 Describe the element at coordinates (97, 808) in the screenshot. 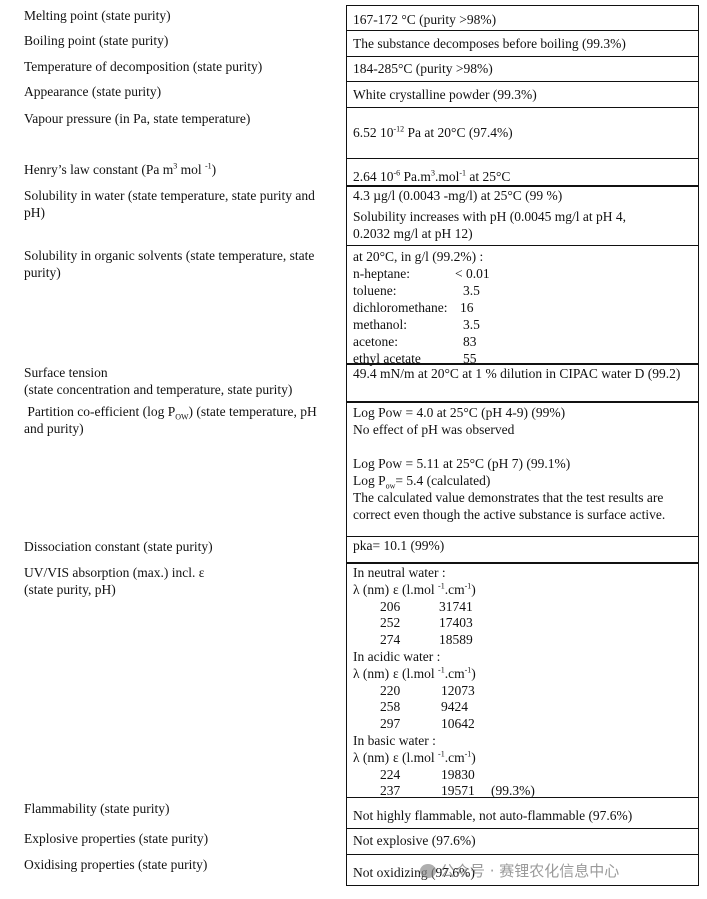

I see `row-label: Flammability (state purity)` at that location.